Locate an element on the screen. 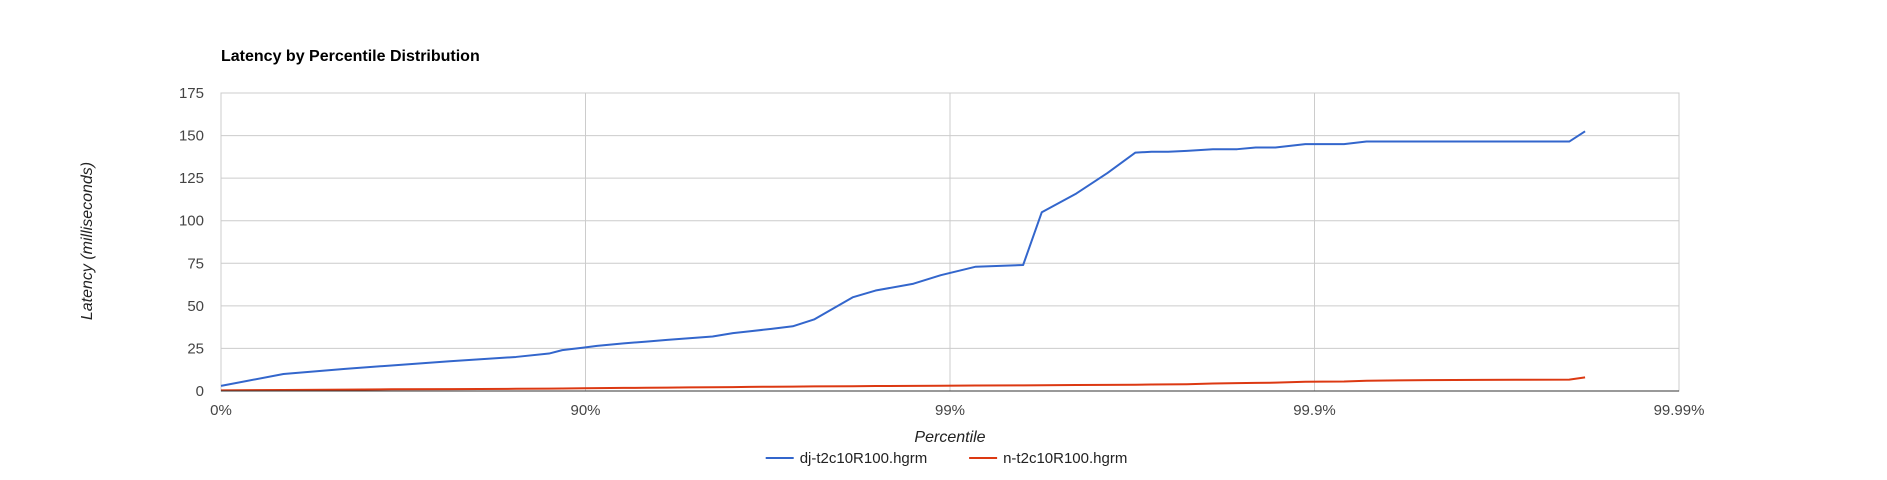  legend-item-1: dj-t2c10R100.hgrm is located at coordinates (846, 458).